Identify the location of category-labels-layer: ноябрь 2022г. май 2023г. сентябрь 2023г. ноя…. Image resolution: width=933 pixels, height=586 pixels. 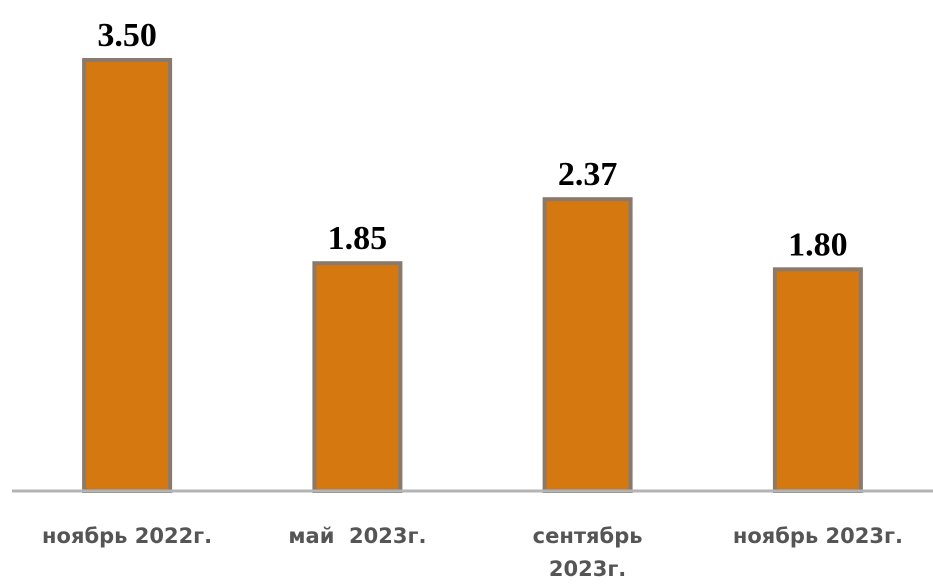
(472, 552).